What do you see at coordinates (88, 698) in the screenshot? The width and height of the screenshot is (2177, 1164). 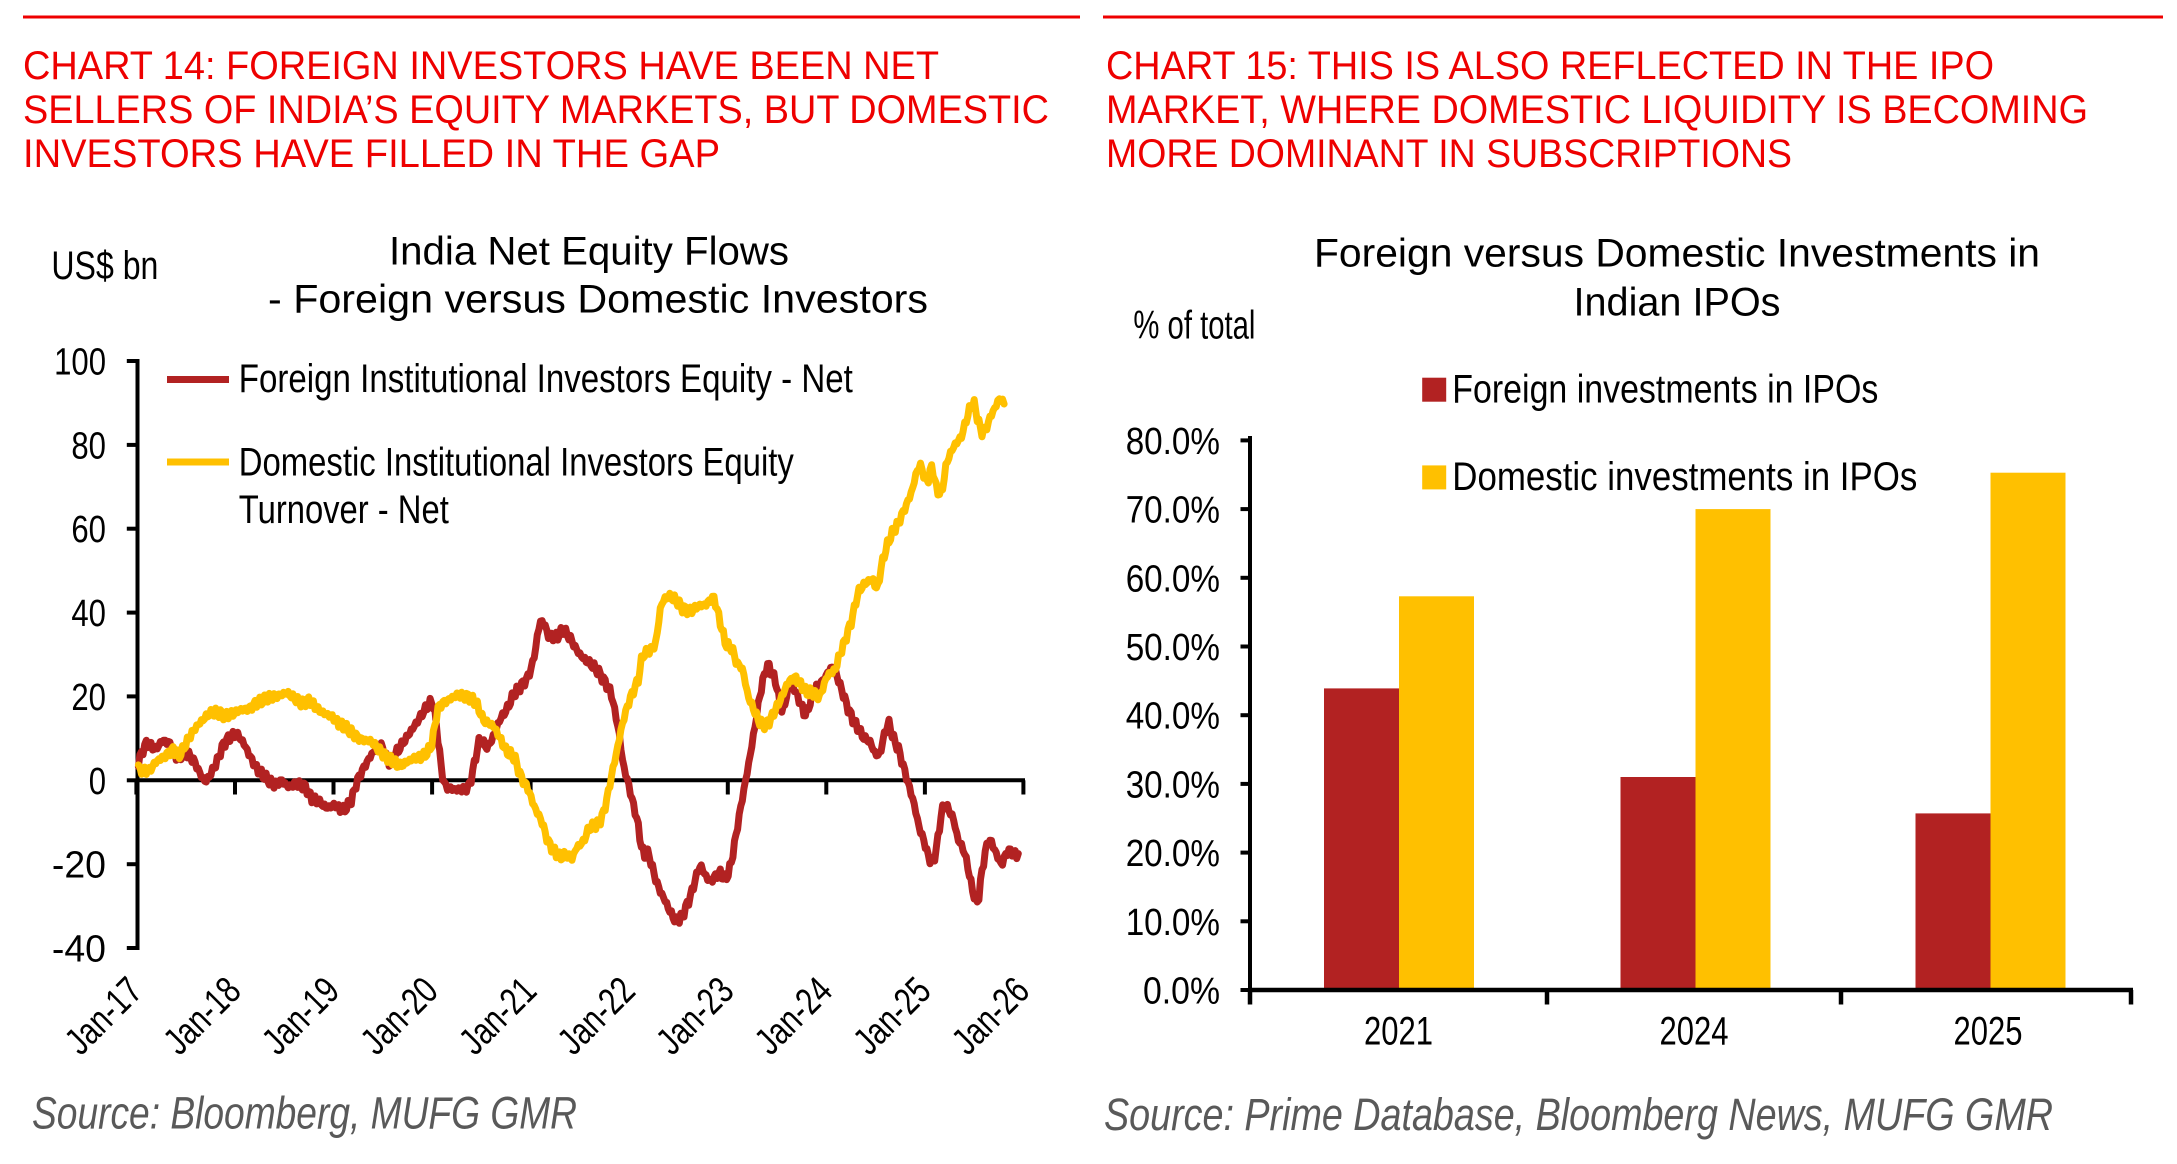 I see `svg-text: 20` at bounding box center [88, 698].